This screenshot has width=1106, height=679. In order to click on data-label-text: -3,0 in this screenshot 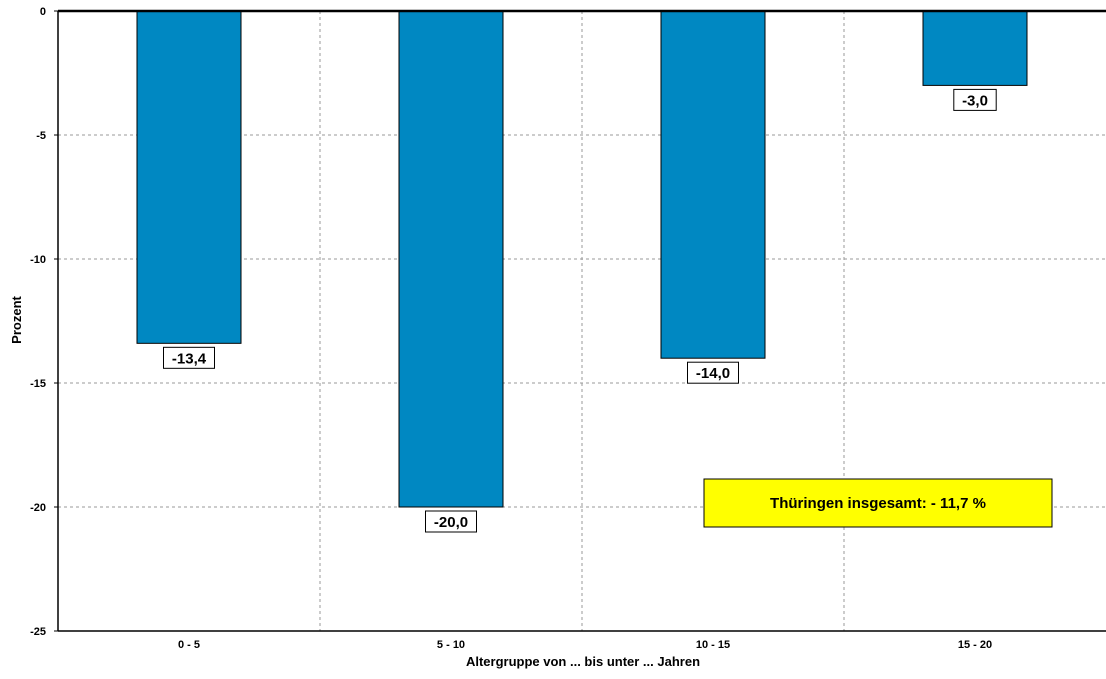, I will do `click(975, 100)`.